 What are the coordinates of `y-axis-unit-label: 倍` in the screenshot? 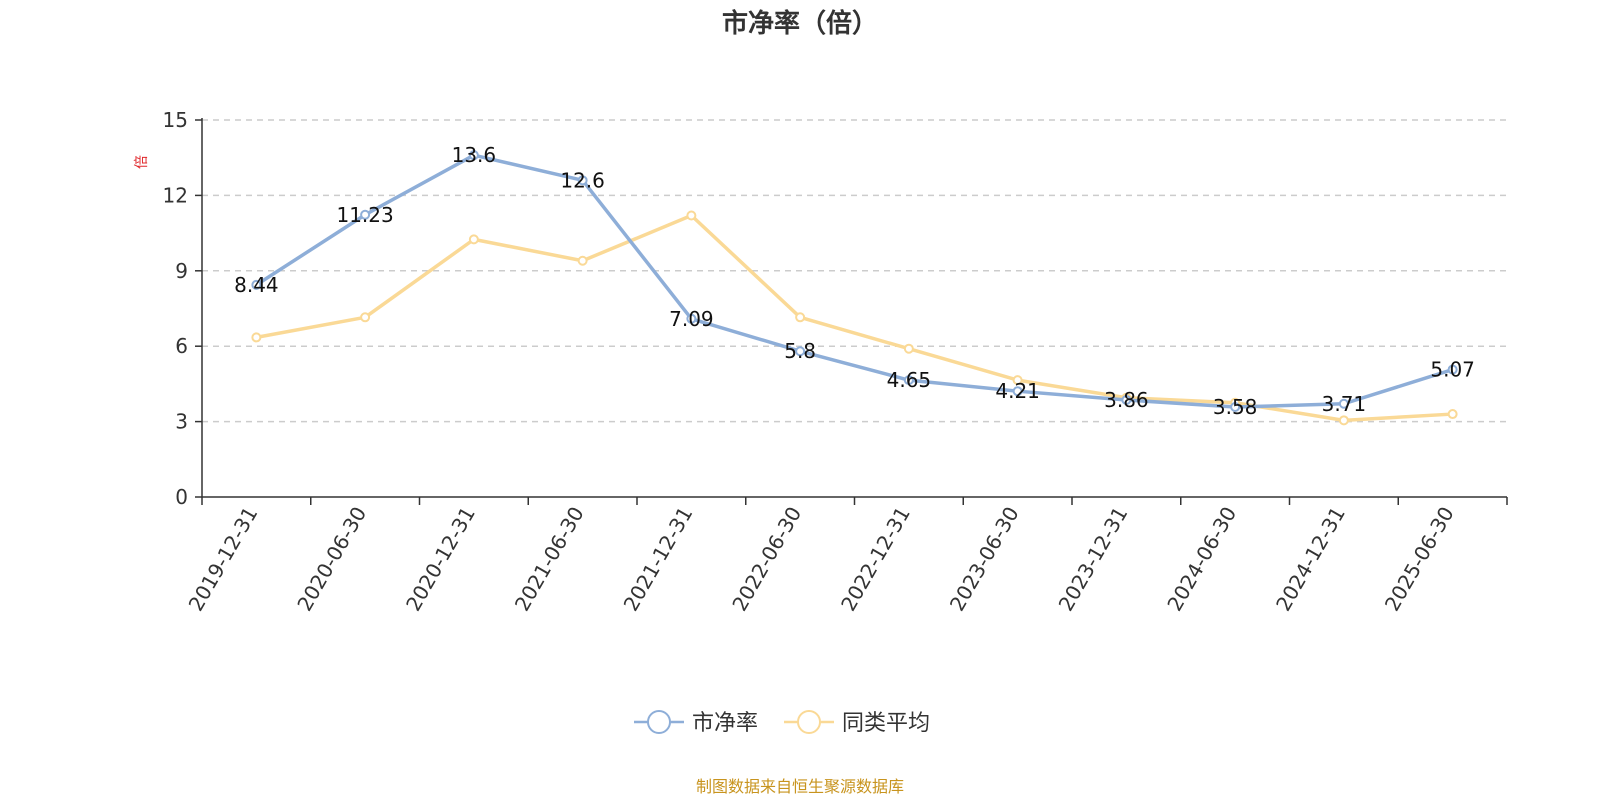 It's located at (142, 162).